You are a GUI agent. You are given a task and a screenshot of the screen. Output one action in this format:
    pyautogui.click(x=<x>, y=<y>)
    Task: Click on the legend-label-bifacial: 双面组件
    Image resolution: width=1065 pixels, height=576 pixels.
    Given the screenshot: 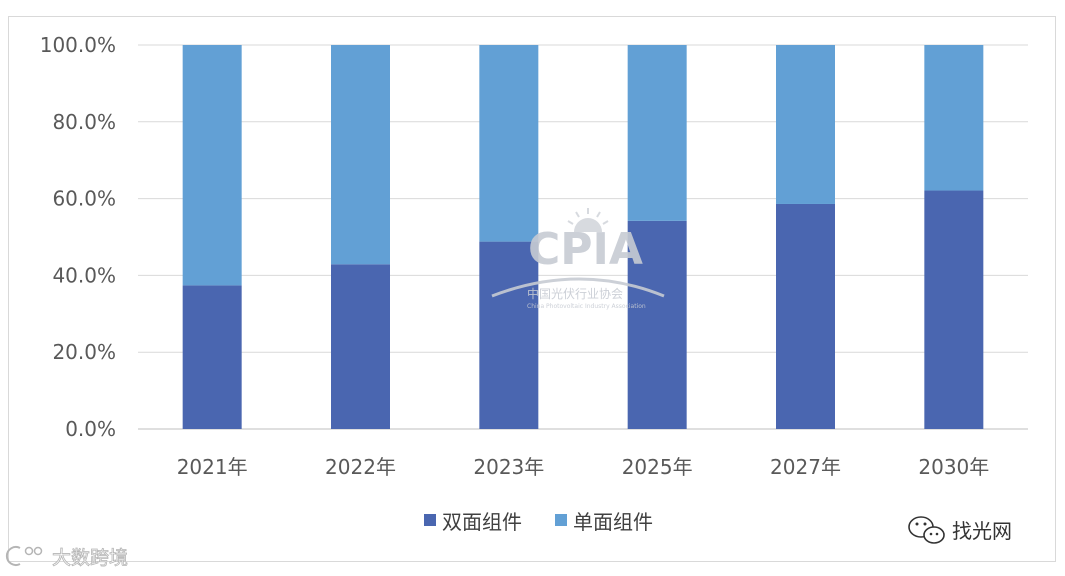 What is the action you would take?
    pyautogui.click(x=482, y=522)
    